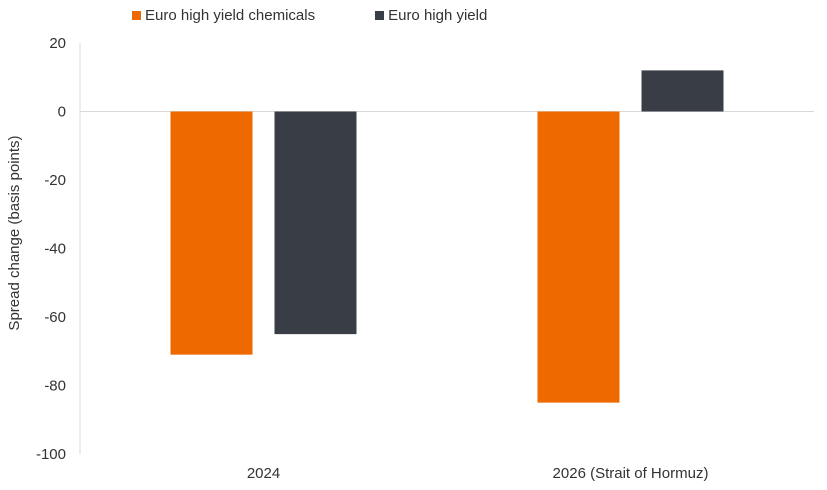 This screenshot has height=490, width=827. I want to click on y-tick-label: 0, so click(62, 112).